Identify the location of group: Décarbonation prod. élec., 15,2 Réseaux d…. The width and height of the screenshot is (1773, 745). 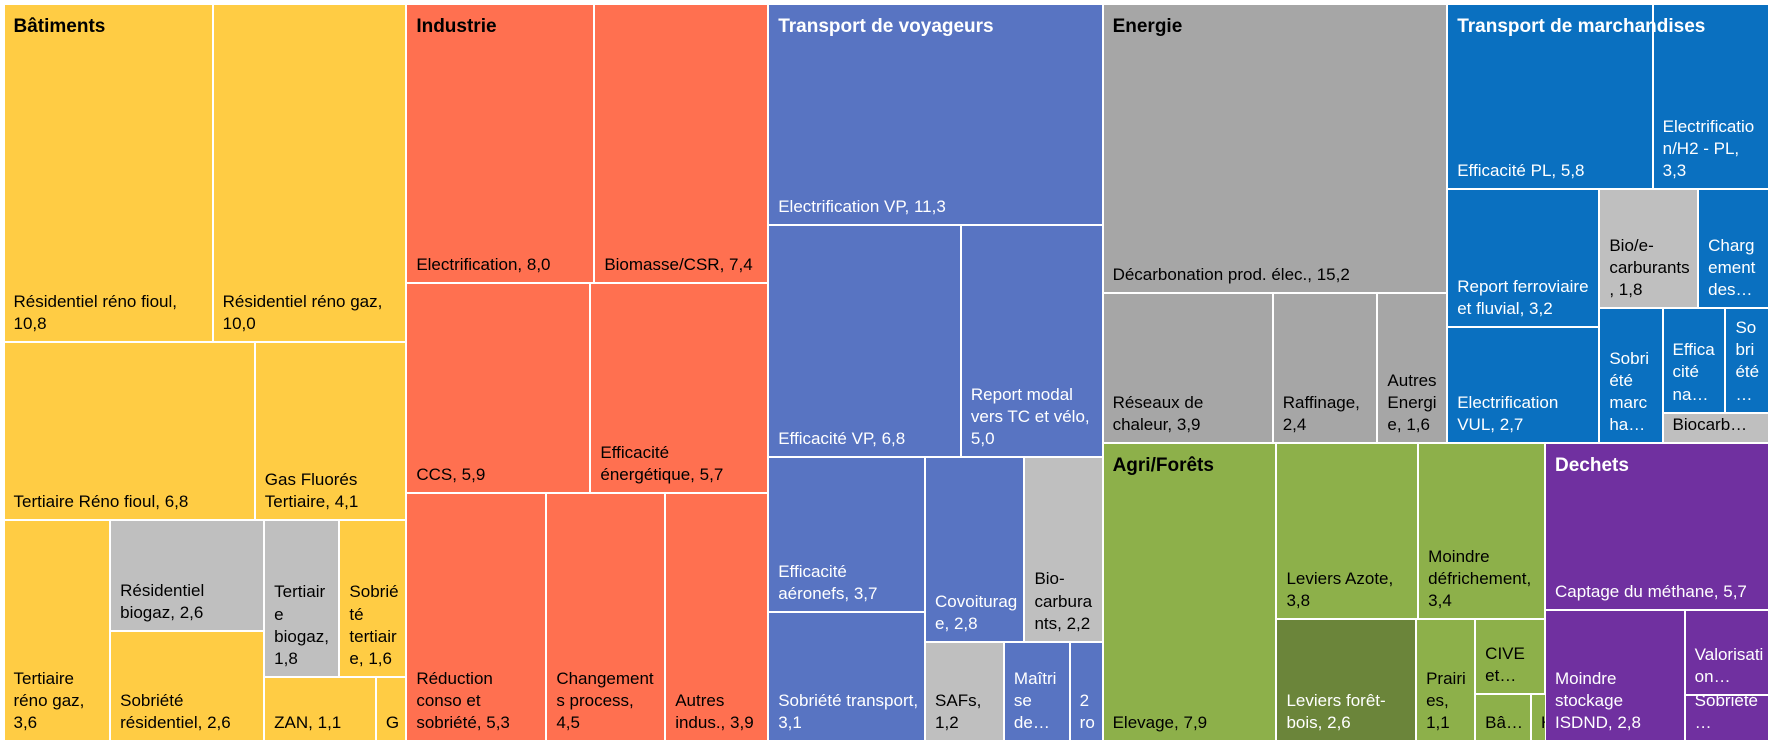
(1275, 223).